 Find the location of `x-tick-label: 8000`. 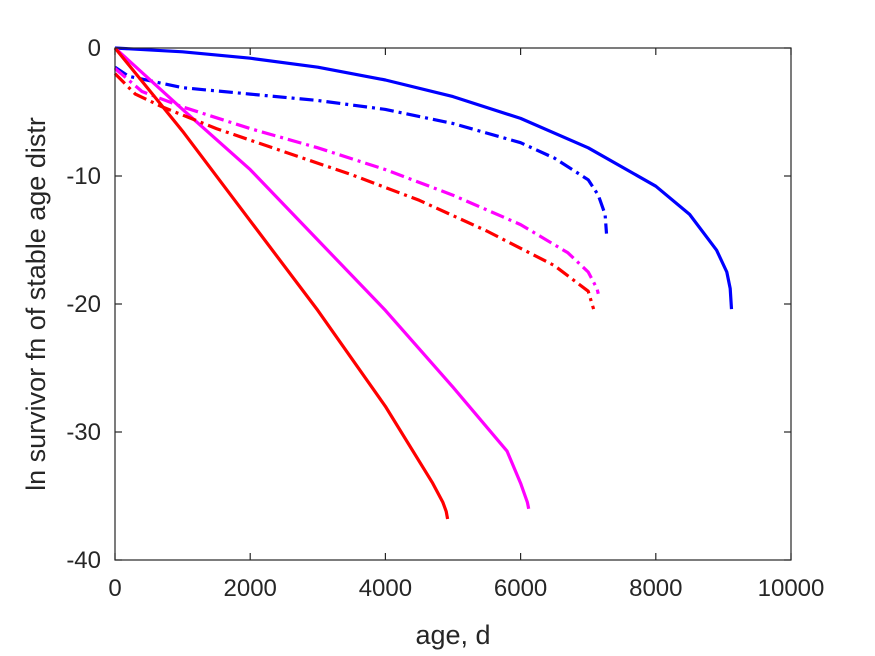

x-tick-label: 8000 is located at coordinates (655, 588).